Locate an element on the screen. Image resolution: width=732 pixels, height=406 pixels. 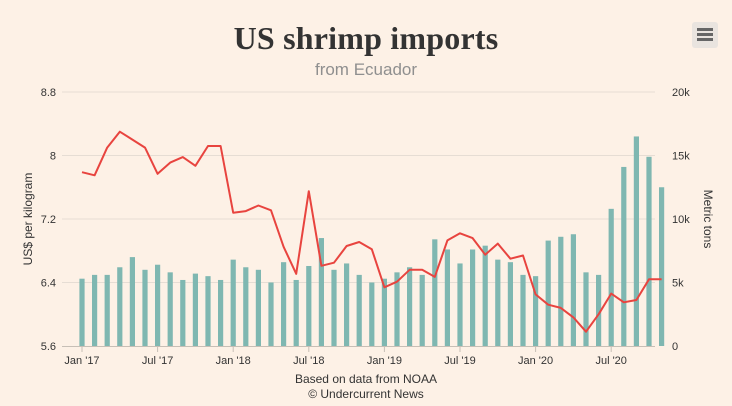
x-tick-label: Jul '19 is located at coordinates (459, 361).